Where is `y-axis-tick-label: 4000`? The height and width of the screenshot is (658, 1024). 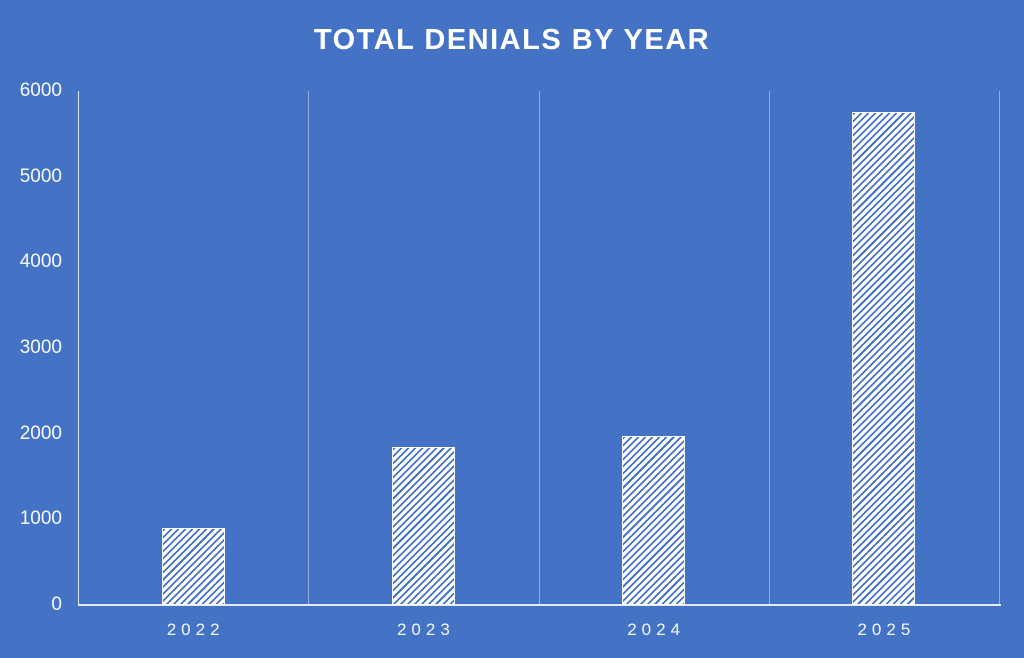 y-axis-tick-label: 4000 is located at coordinates (40, 262).